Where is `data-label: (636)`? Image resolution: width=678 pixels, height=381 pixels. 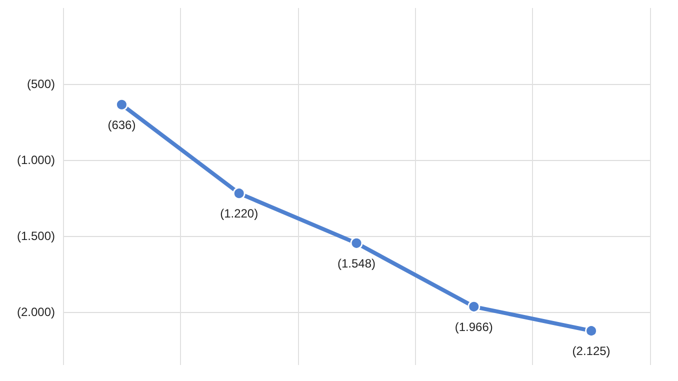
data-label: (636) is located at coordinates (122, 125).